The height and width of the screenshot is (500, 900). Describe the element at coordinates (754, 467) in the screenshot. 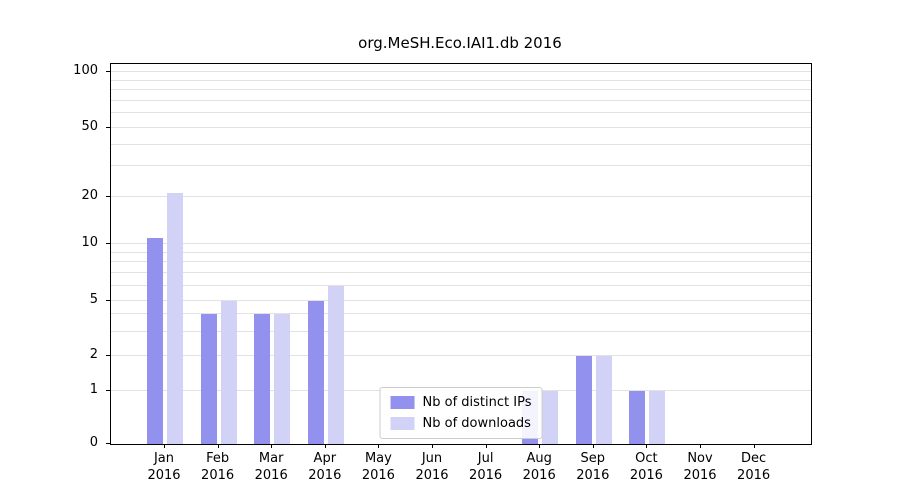

I see `x-tick-label: Dec 2016` at that location.